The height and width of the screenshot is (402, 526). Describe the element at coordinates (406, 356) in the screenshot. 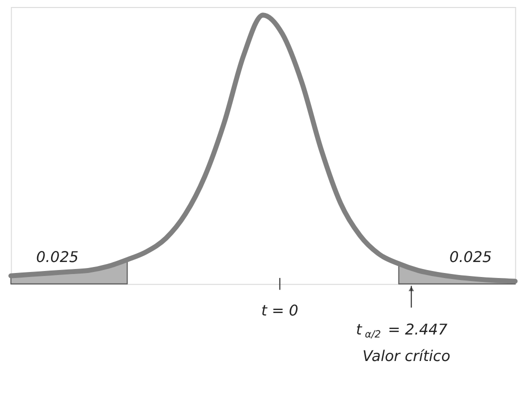

I see `text: Valor crítico` at that location.